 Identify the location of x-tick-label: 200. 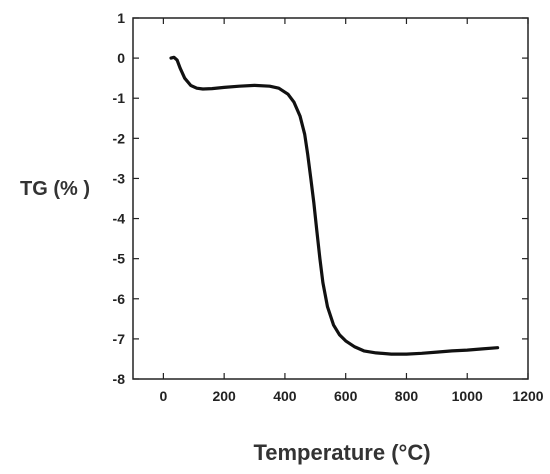
(224, 396).